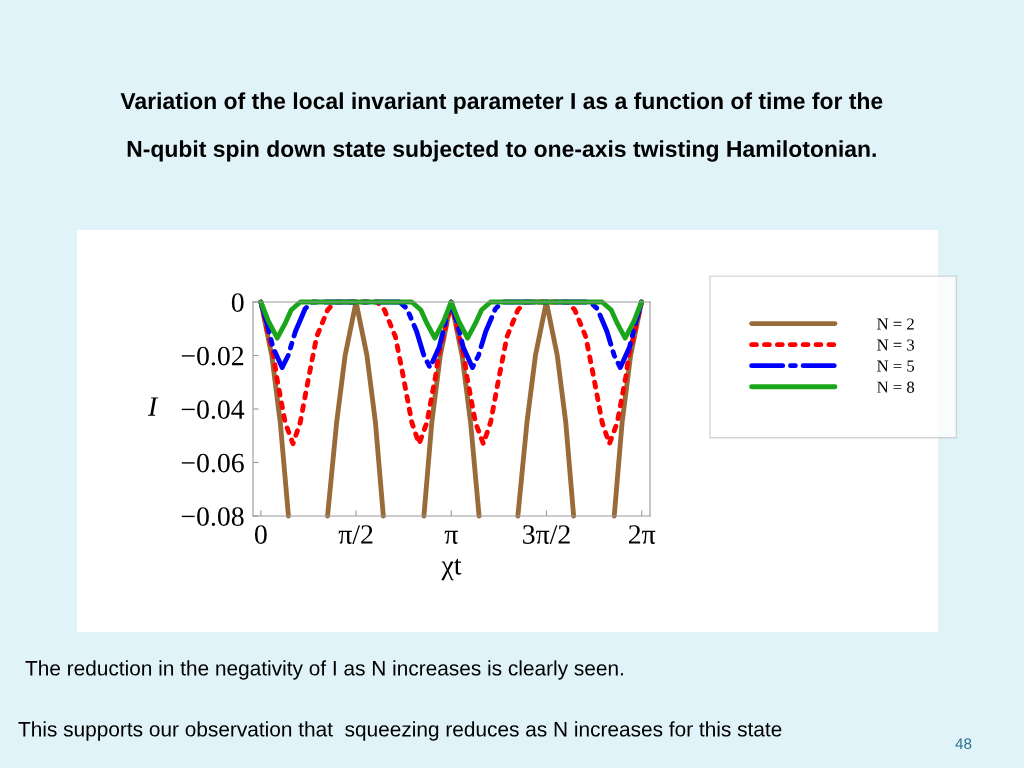 The image size is (1024, 768). Describe the element at coordinates (355, 534) in the screenshot. I see `x-tick-label: π/2` at that location.